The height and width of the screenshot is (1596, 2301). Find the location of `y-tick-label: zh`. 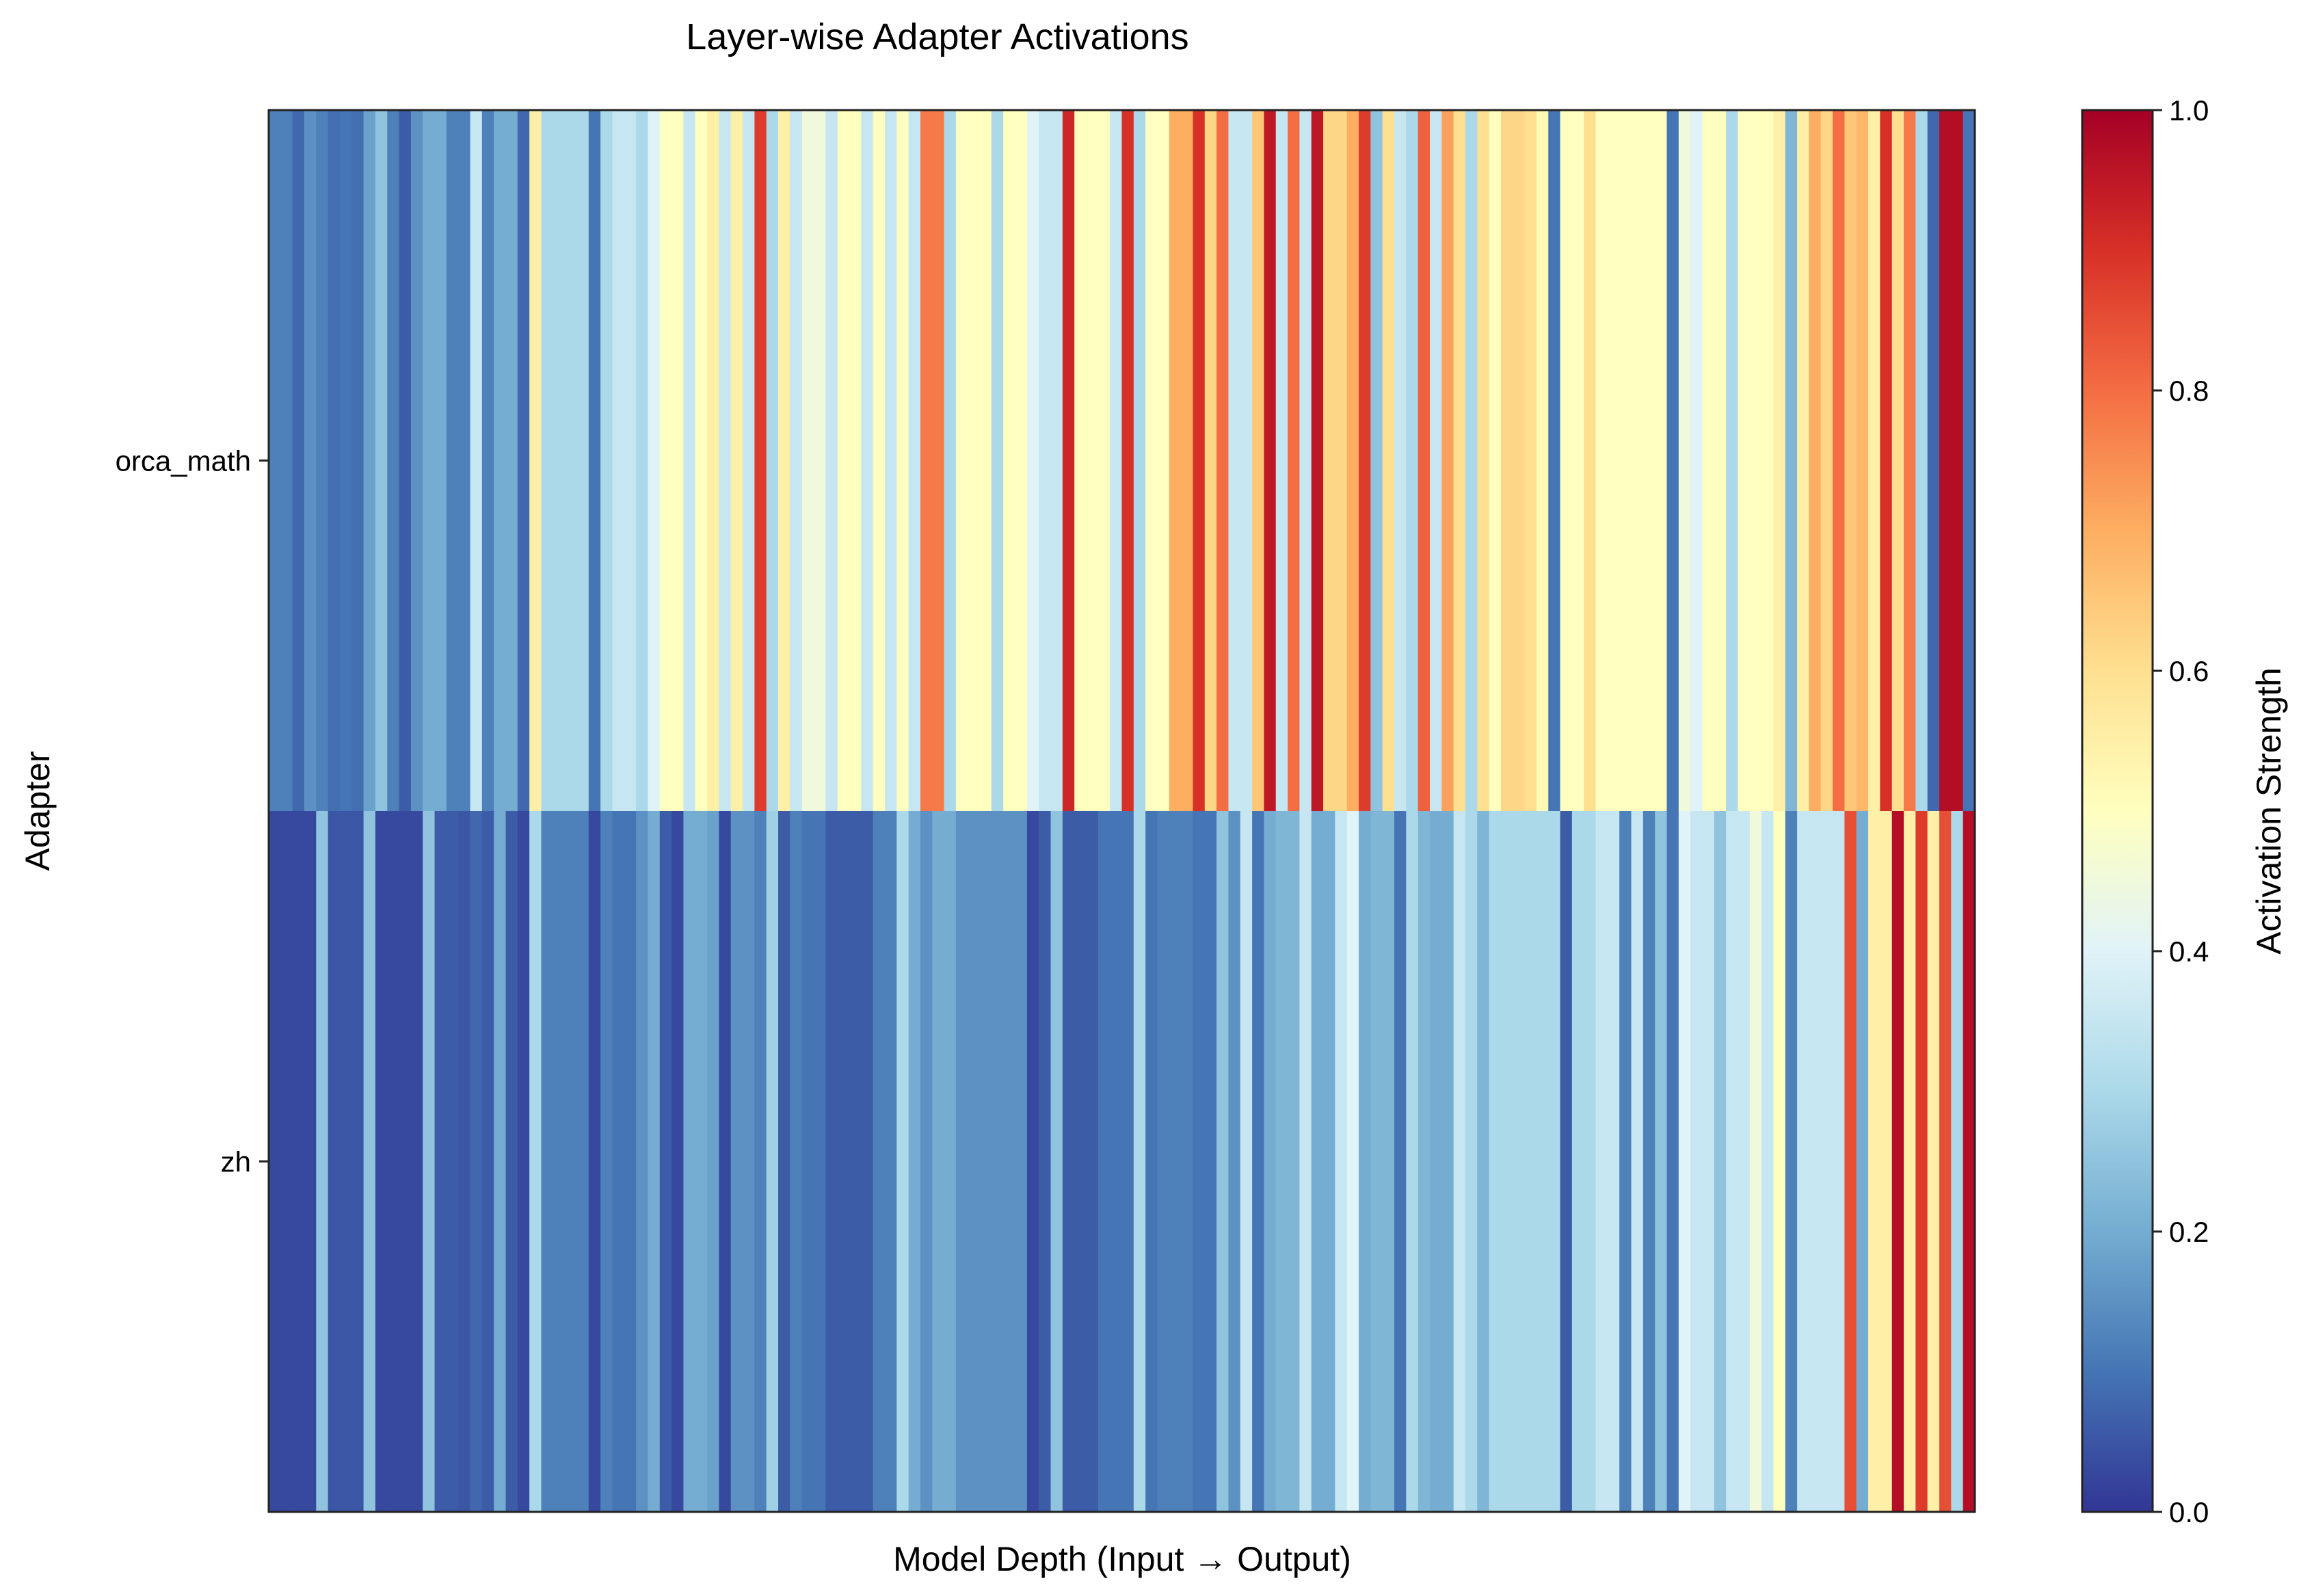

y-tick-label: zh is located at coordinates (236, 1162).